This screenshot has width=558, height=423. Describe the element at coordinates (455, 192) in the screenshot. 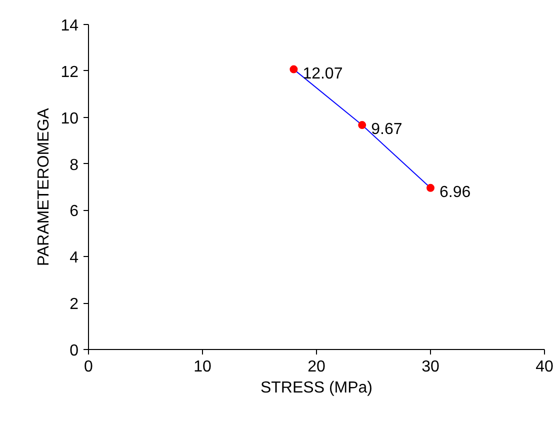

I see `data-label: 6.96` at that location.